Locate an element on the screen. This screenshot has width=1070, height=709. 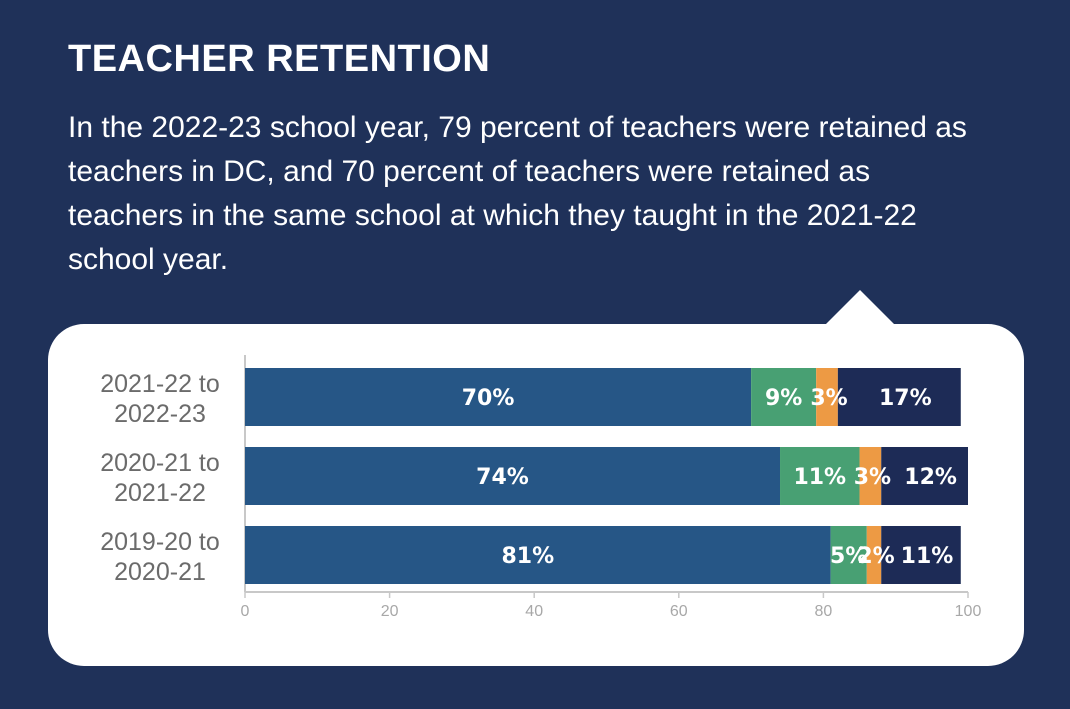
data-label: 81% is located at coordinates (527, 556).